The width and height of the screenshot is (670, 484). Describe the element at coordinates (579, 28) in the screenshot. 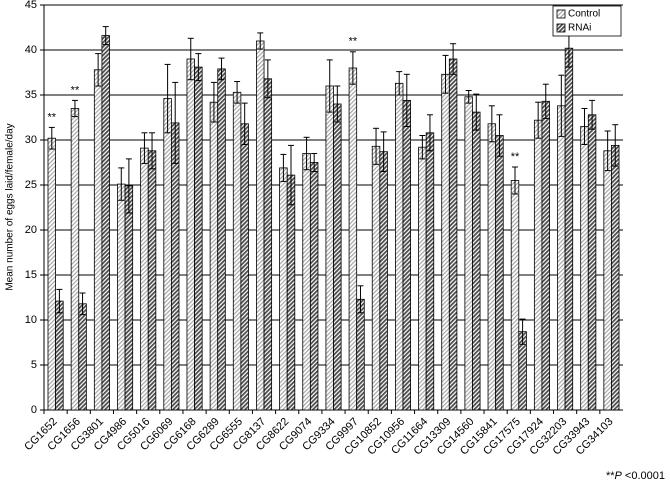

I see `legend-label: RNAi` at that location.